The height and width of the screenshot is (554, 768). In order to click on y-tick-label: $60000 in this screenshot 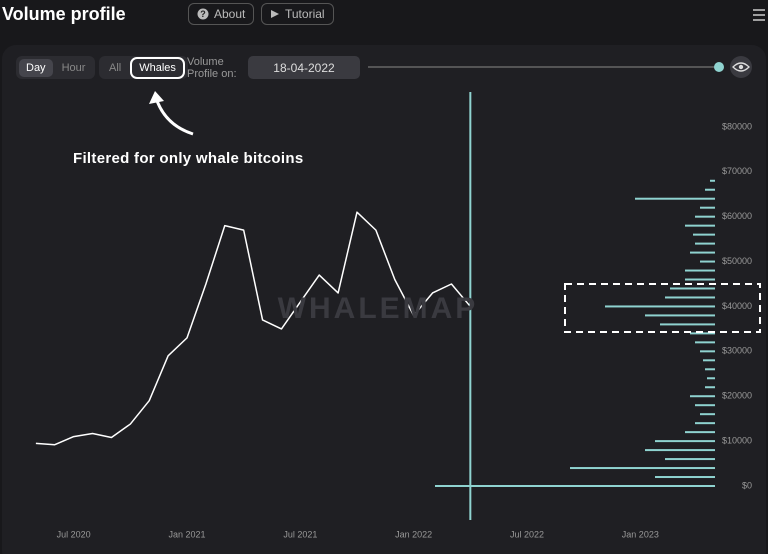, I will do `click(737, 216)`.